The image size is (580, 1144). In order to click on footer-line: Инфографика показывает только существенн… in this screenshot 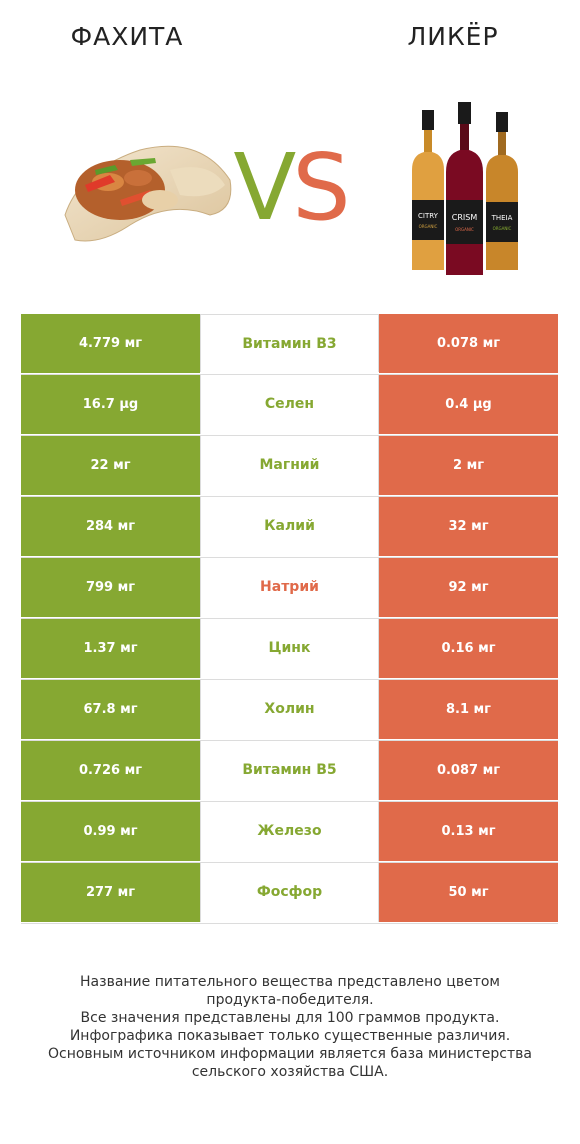, I will do `click(290, 1036)`.